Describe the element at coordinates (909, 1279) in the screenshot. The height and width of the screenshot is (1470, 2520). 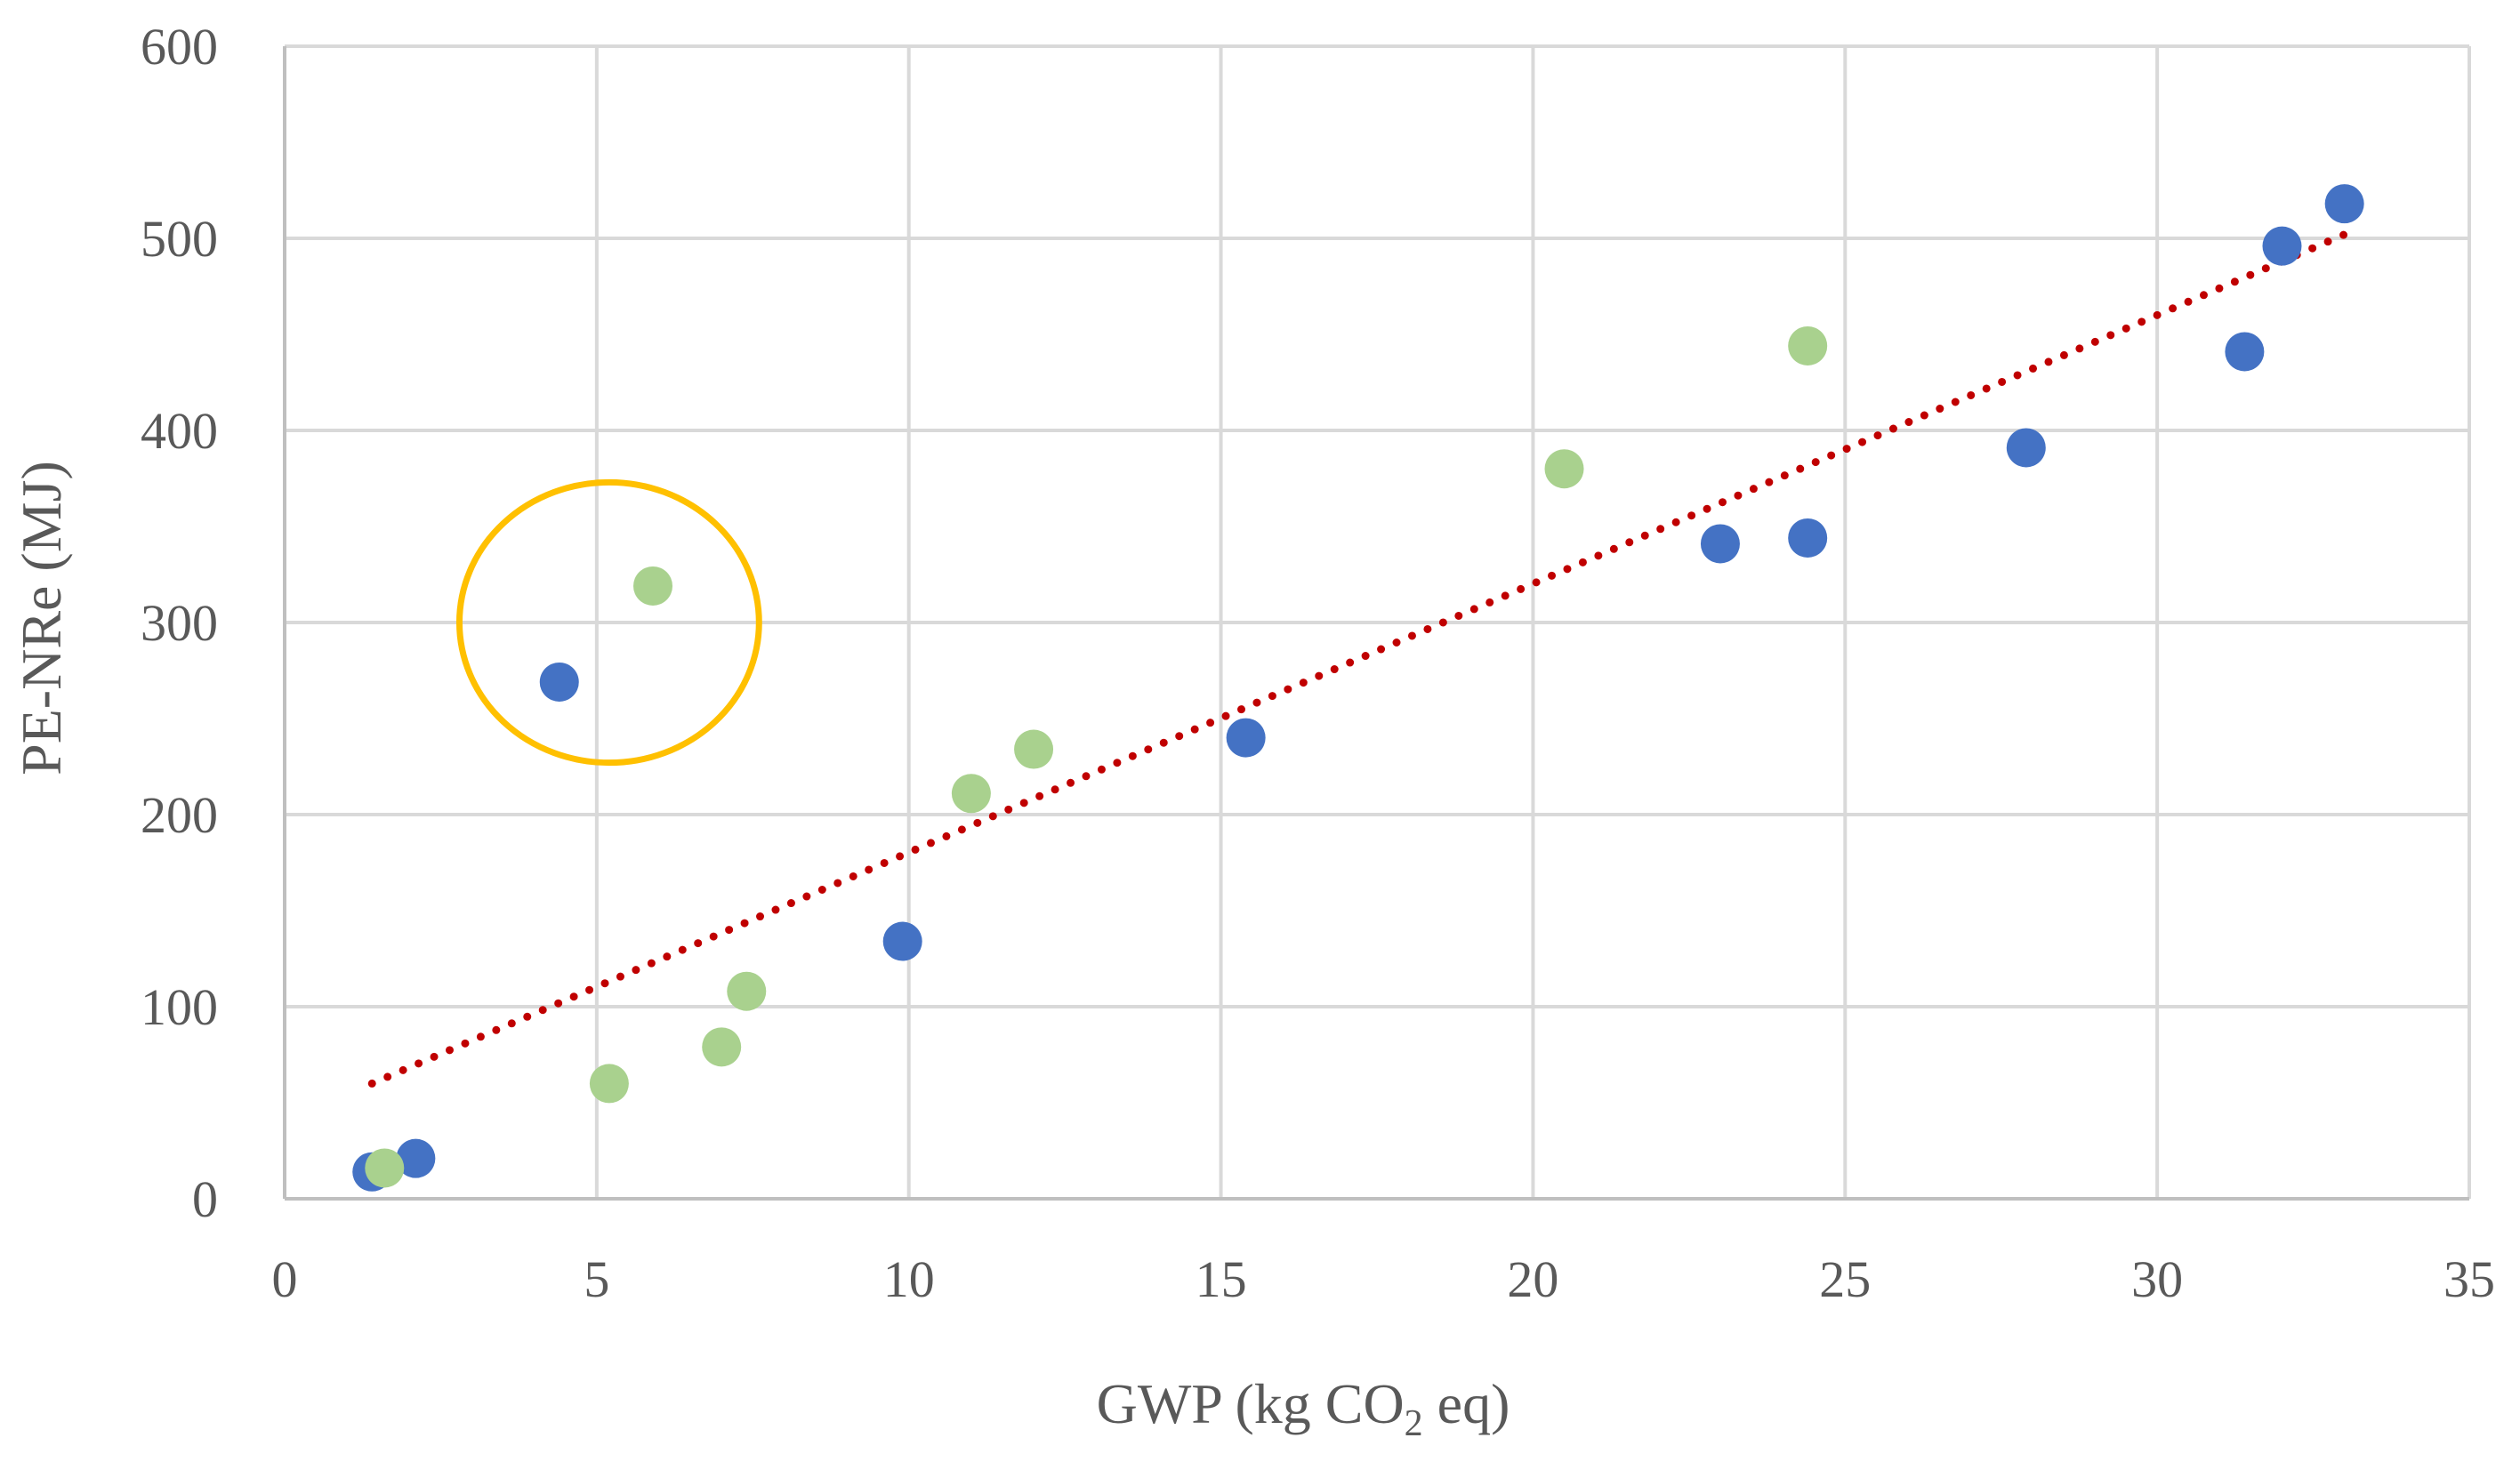
I see `x-tick-label: 10` at that location.